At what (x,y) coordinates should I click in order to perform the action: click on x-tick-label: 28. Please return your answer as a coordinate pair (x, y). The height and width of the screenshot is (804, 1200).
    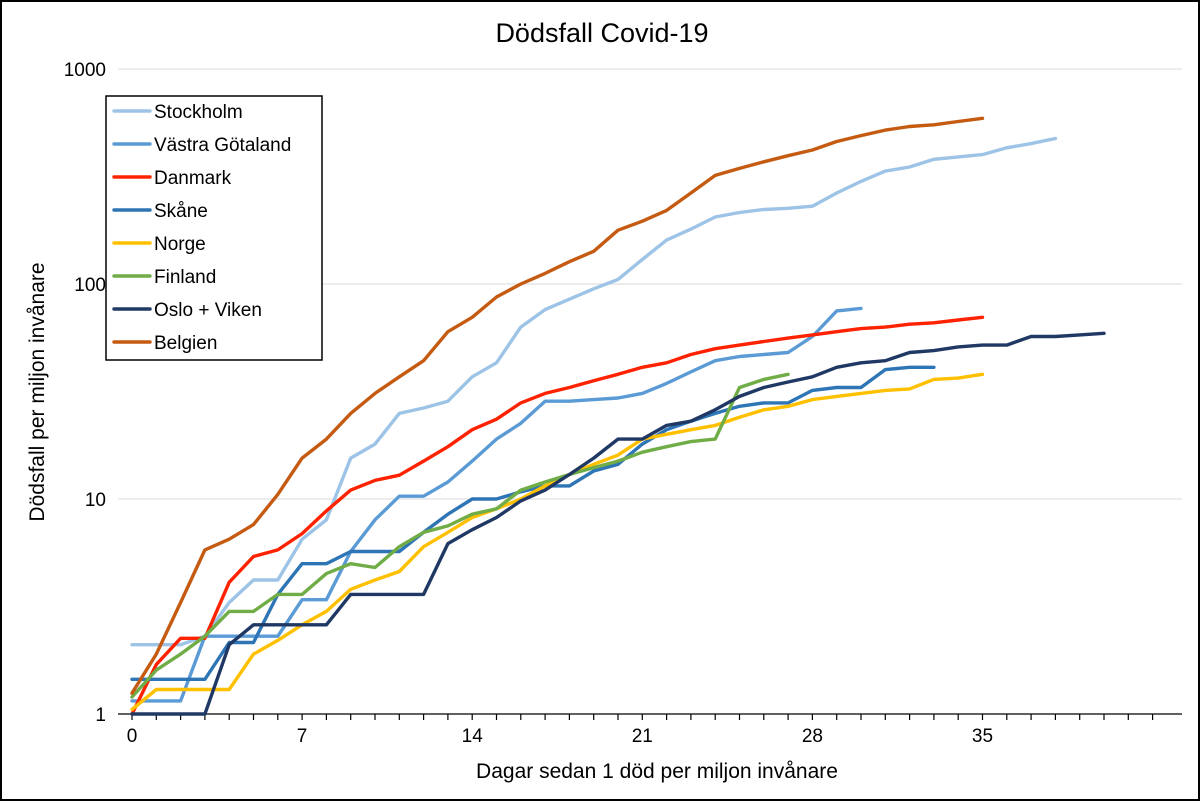
    Looking at the image, I should click on (812, 736).